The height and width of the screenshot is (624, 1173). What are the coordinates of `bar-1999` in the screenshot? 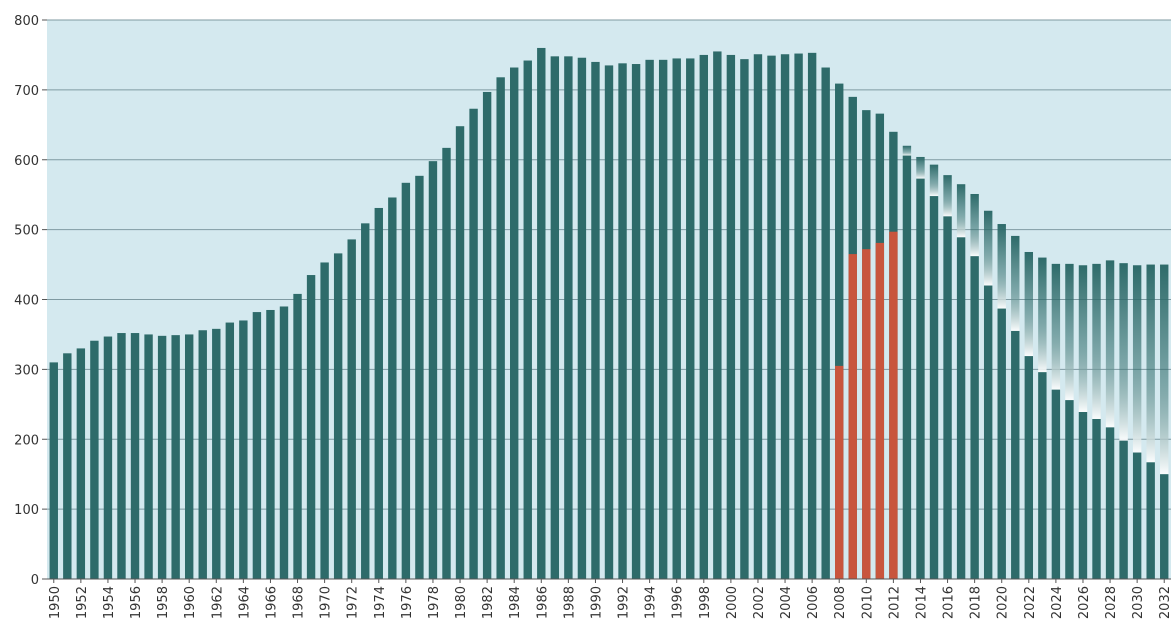 It's located at (717, 315).